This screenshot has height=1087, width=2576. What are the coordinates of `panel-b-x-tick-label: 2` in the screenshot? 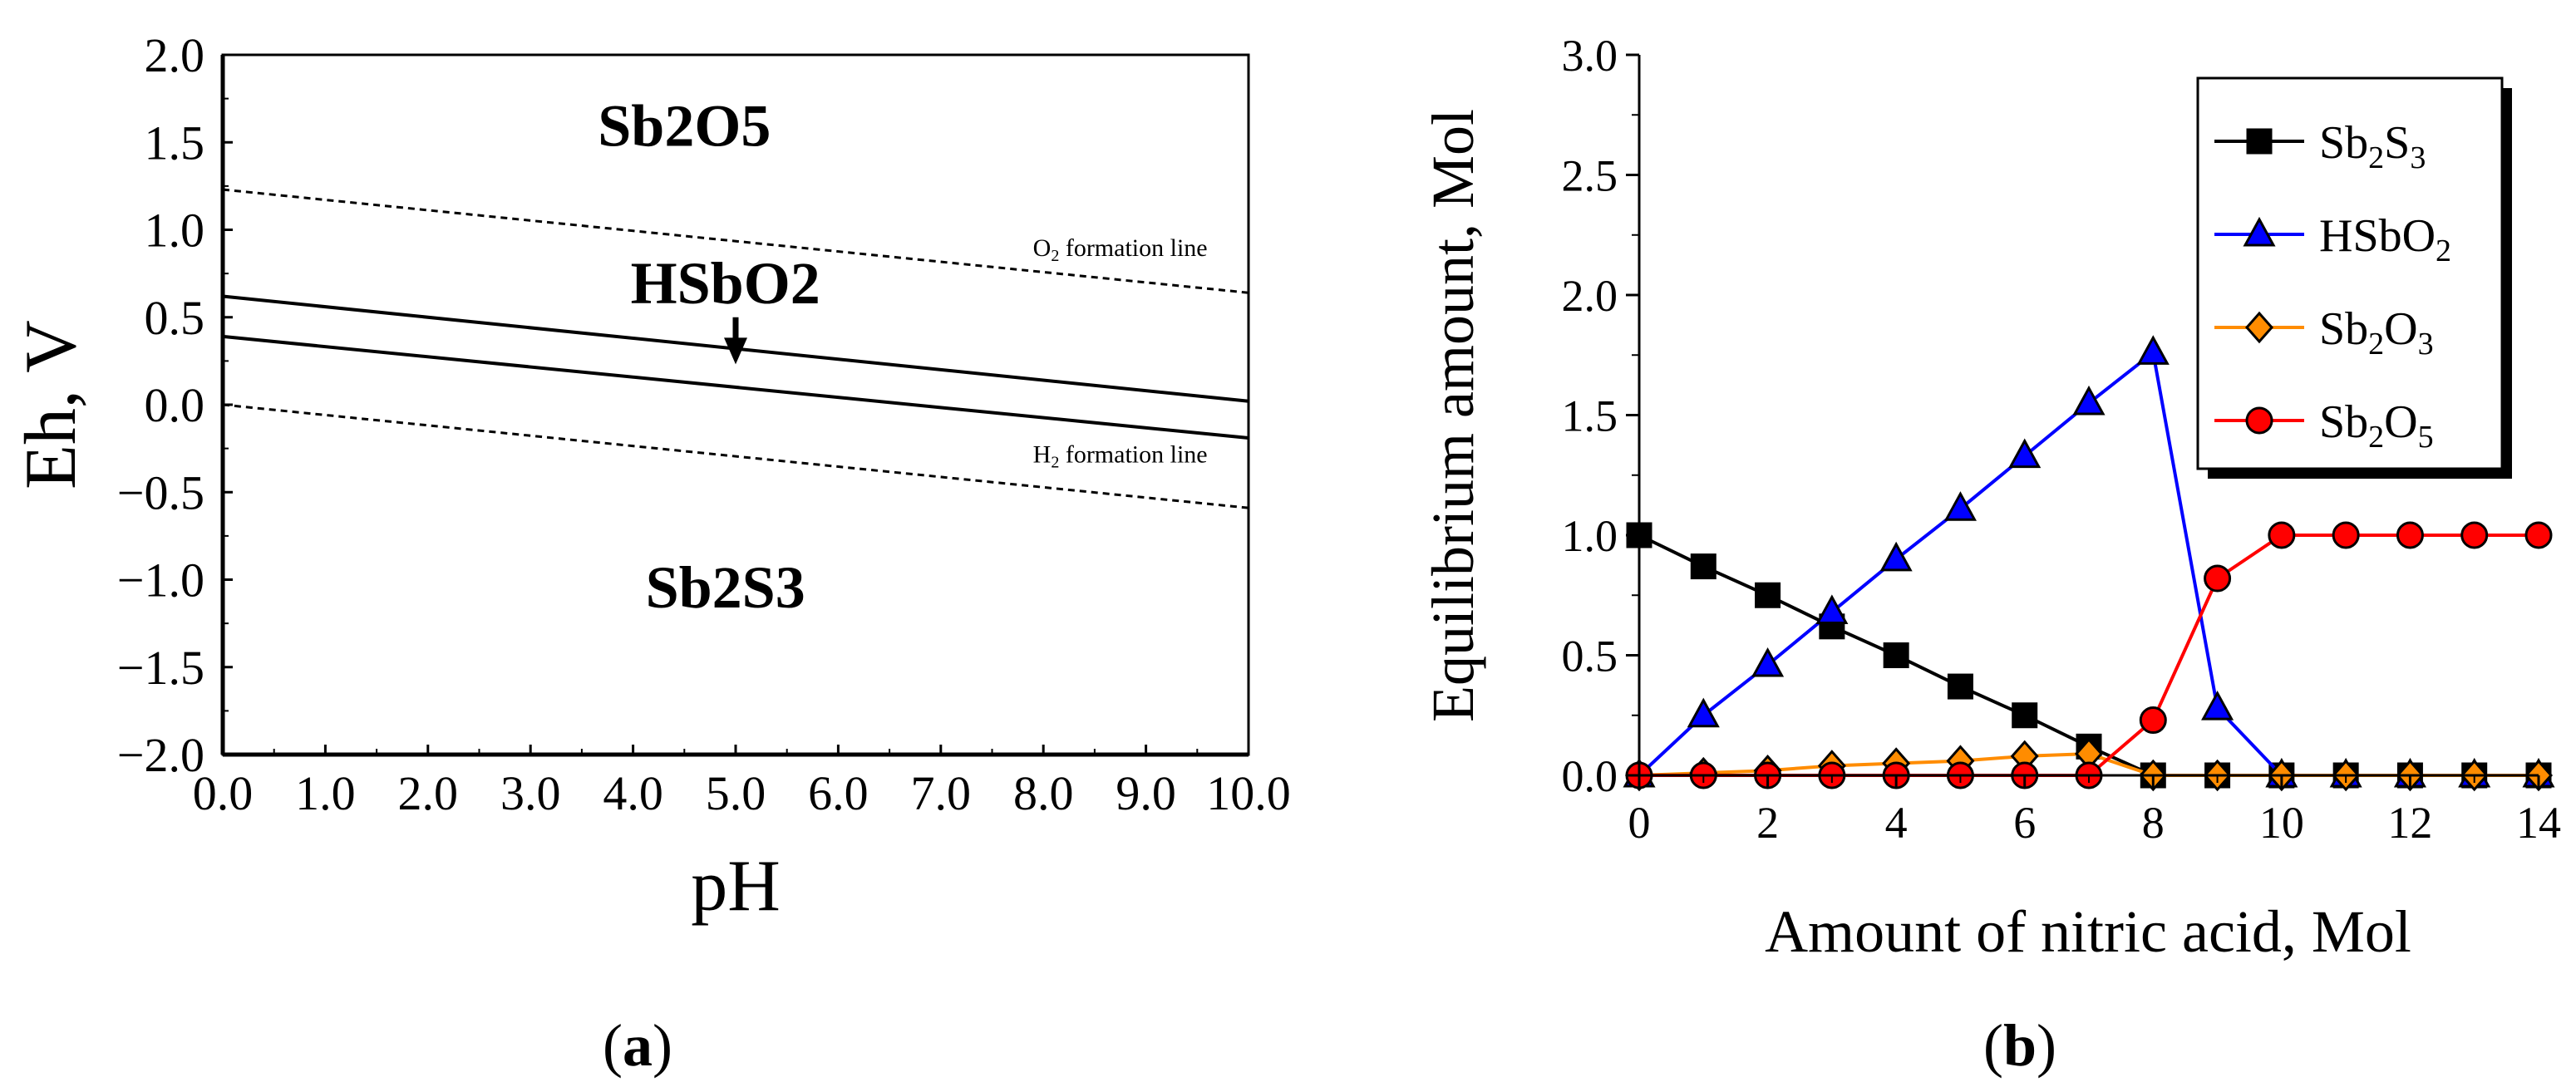 It's located at (1767, 823).